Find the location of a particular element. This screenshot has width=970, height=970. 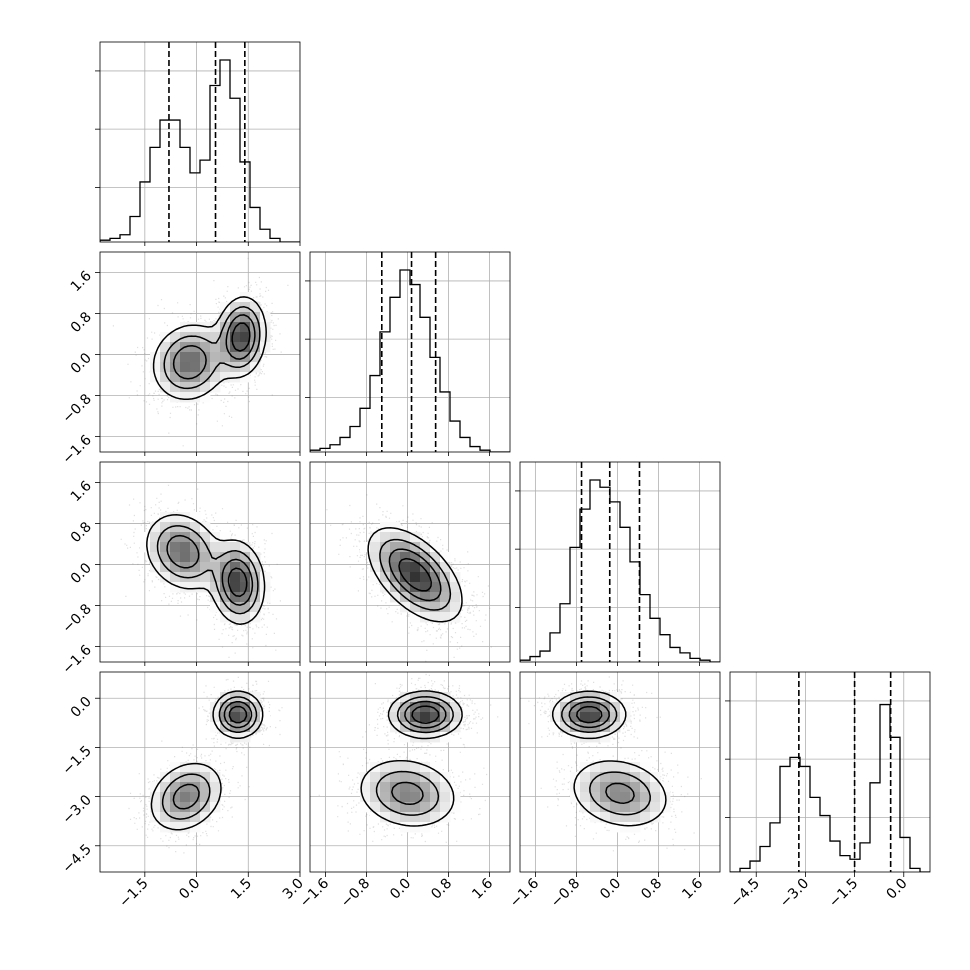

y-tick-label: 0.0 is located at coordinates (81, 363).